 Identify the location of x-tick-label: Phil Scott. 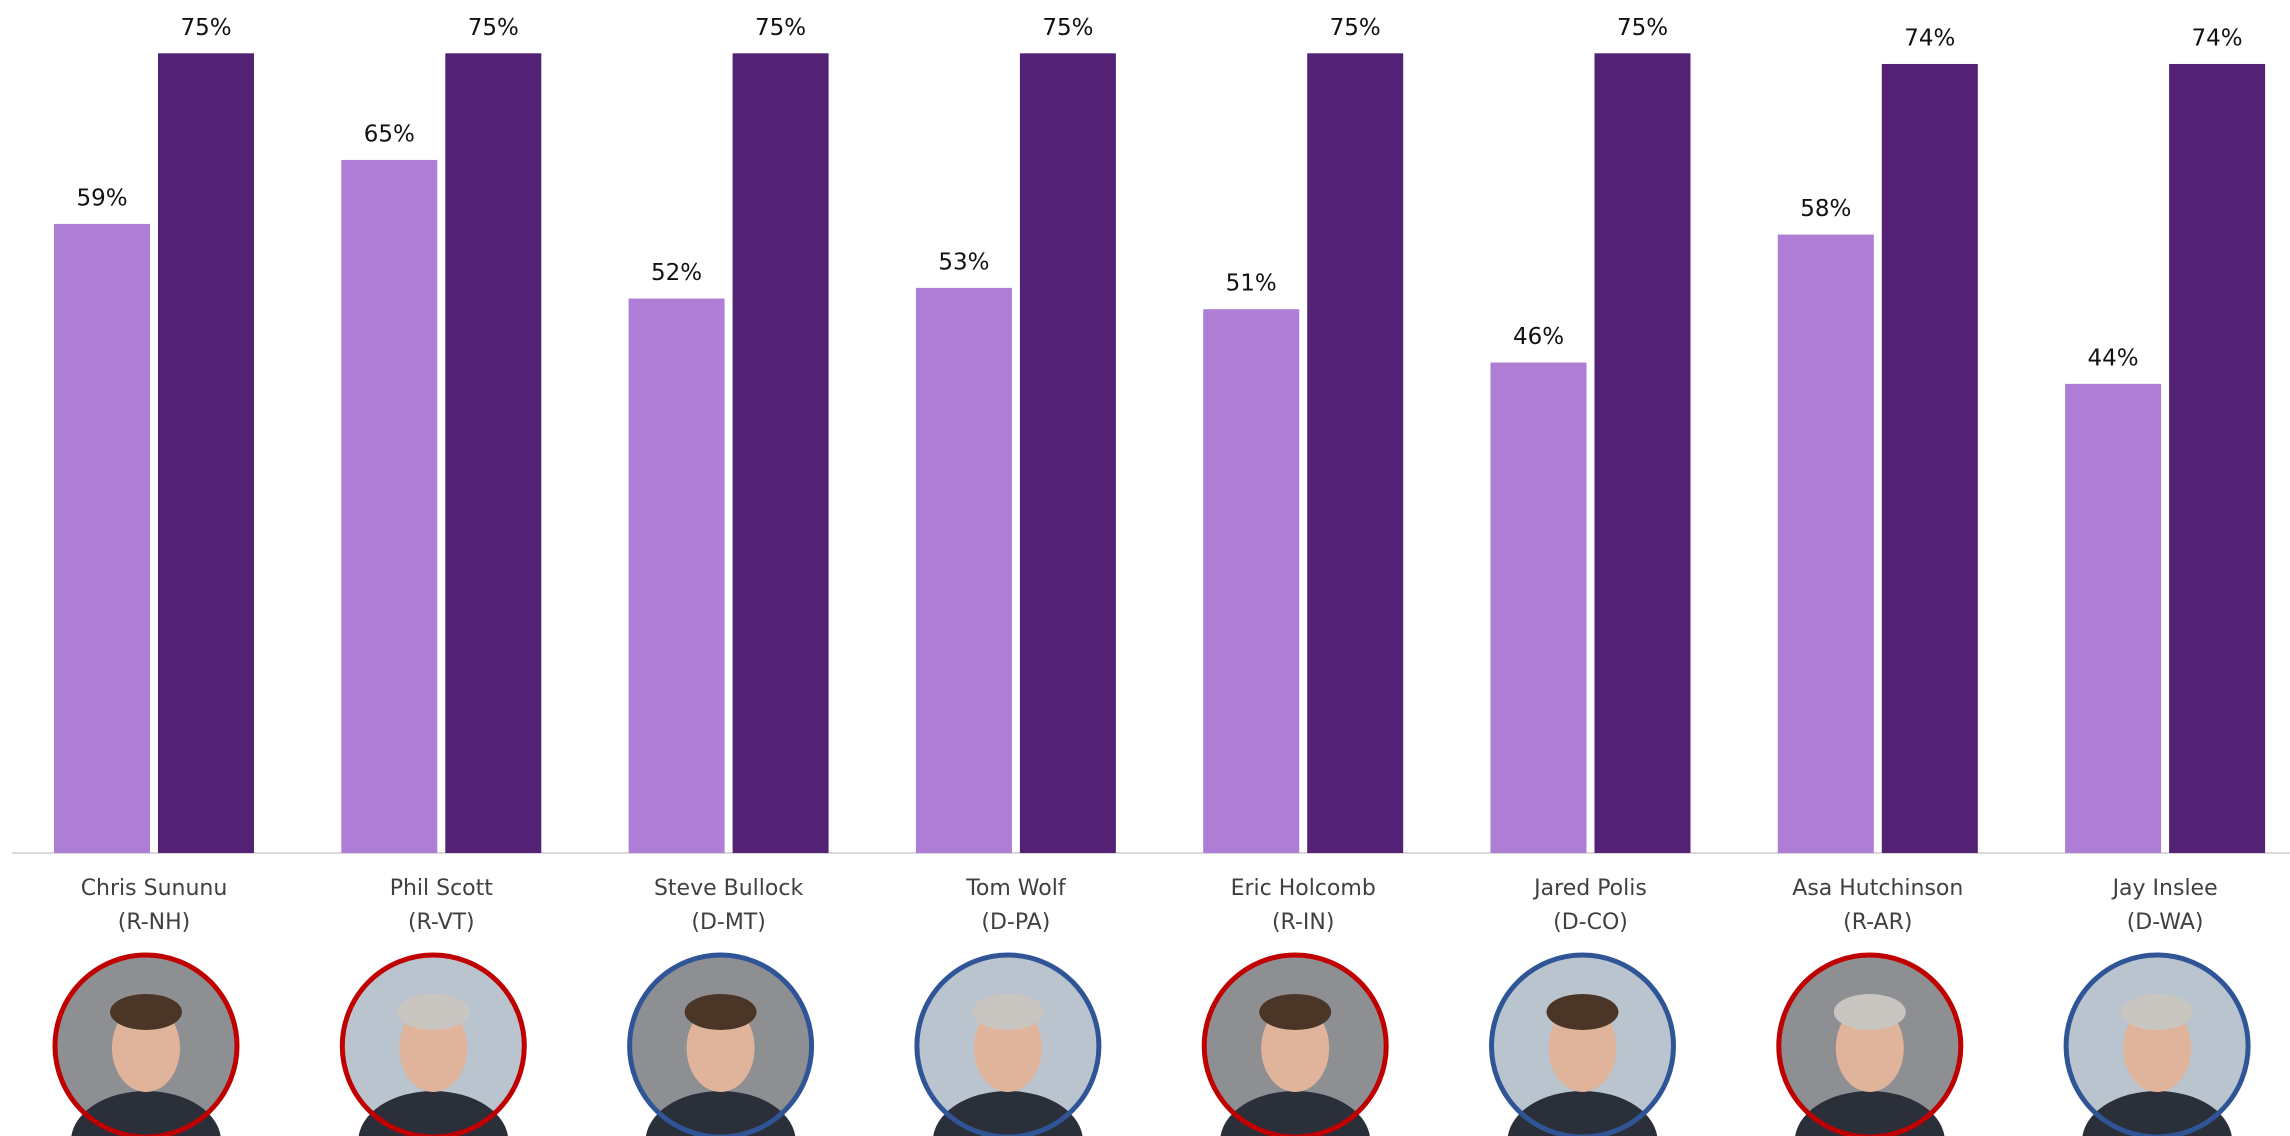
(442, 888).